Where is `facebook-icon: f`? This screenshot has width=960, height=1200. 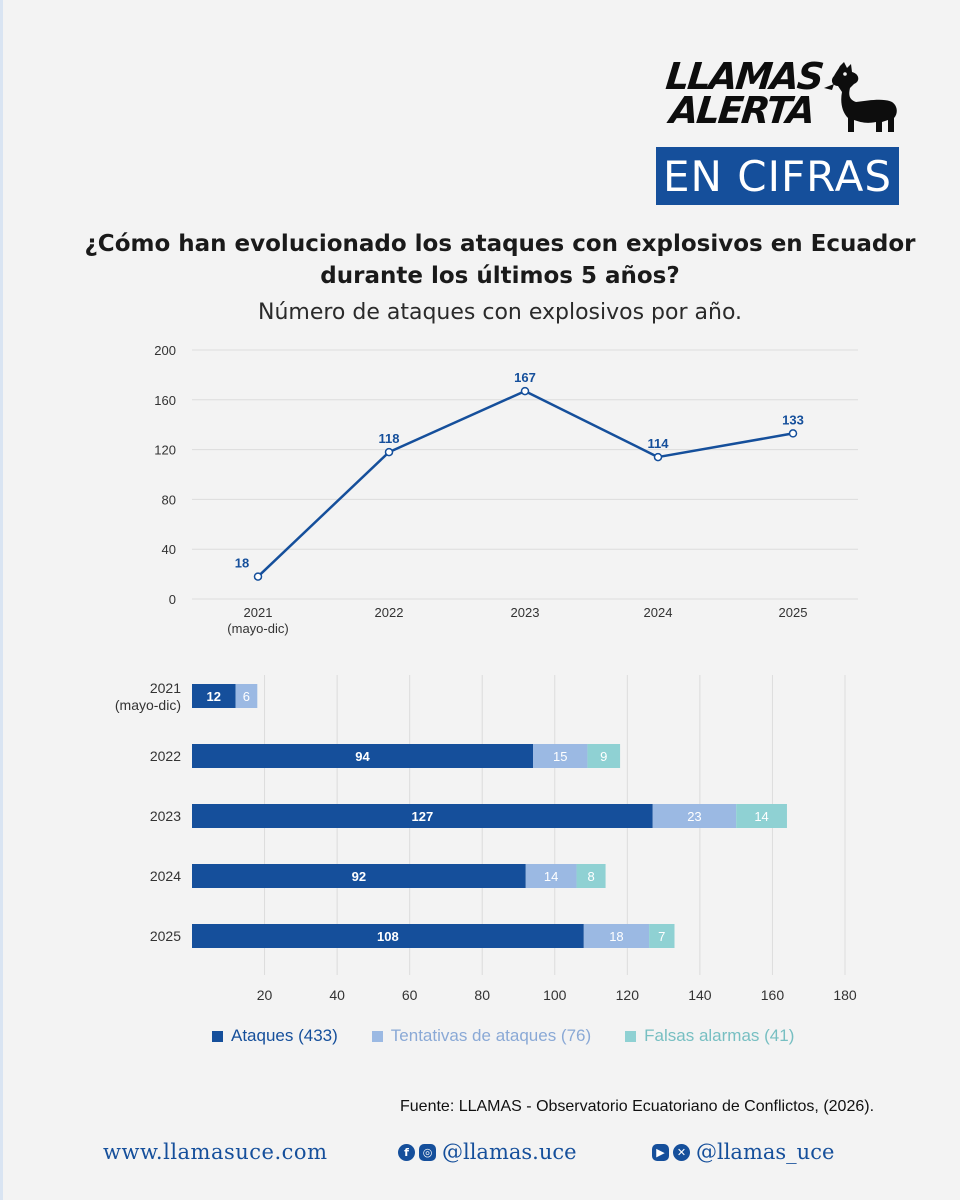
facebook-icon: f is located at coordinates (406, 1152).